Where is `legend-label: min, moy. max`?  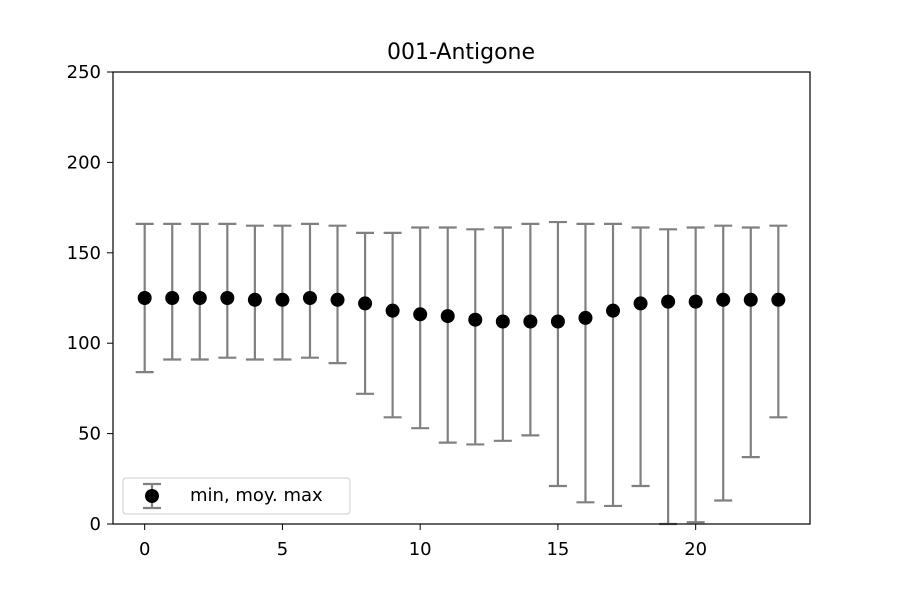 legend-label: min, moy. max is located at coordinates (256, 495).